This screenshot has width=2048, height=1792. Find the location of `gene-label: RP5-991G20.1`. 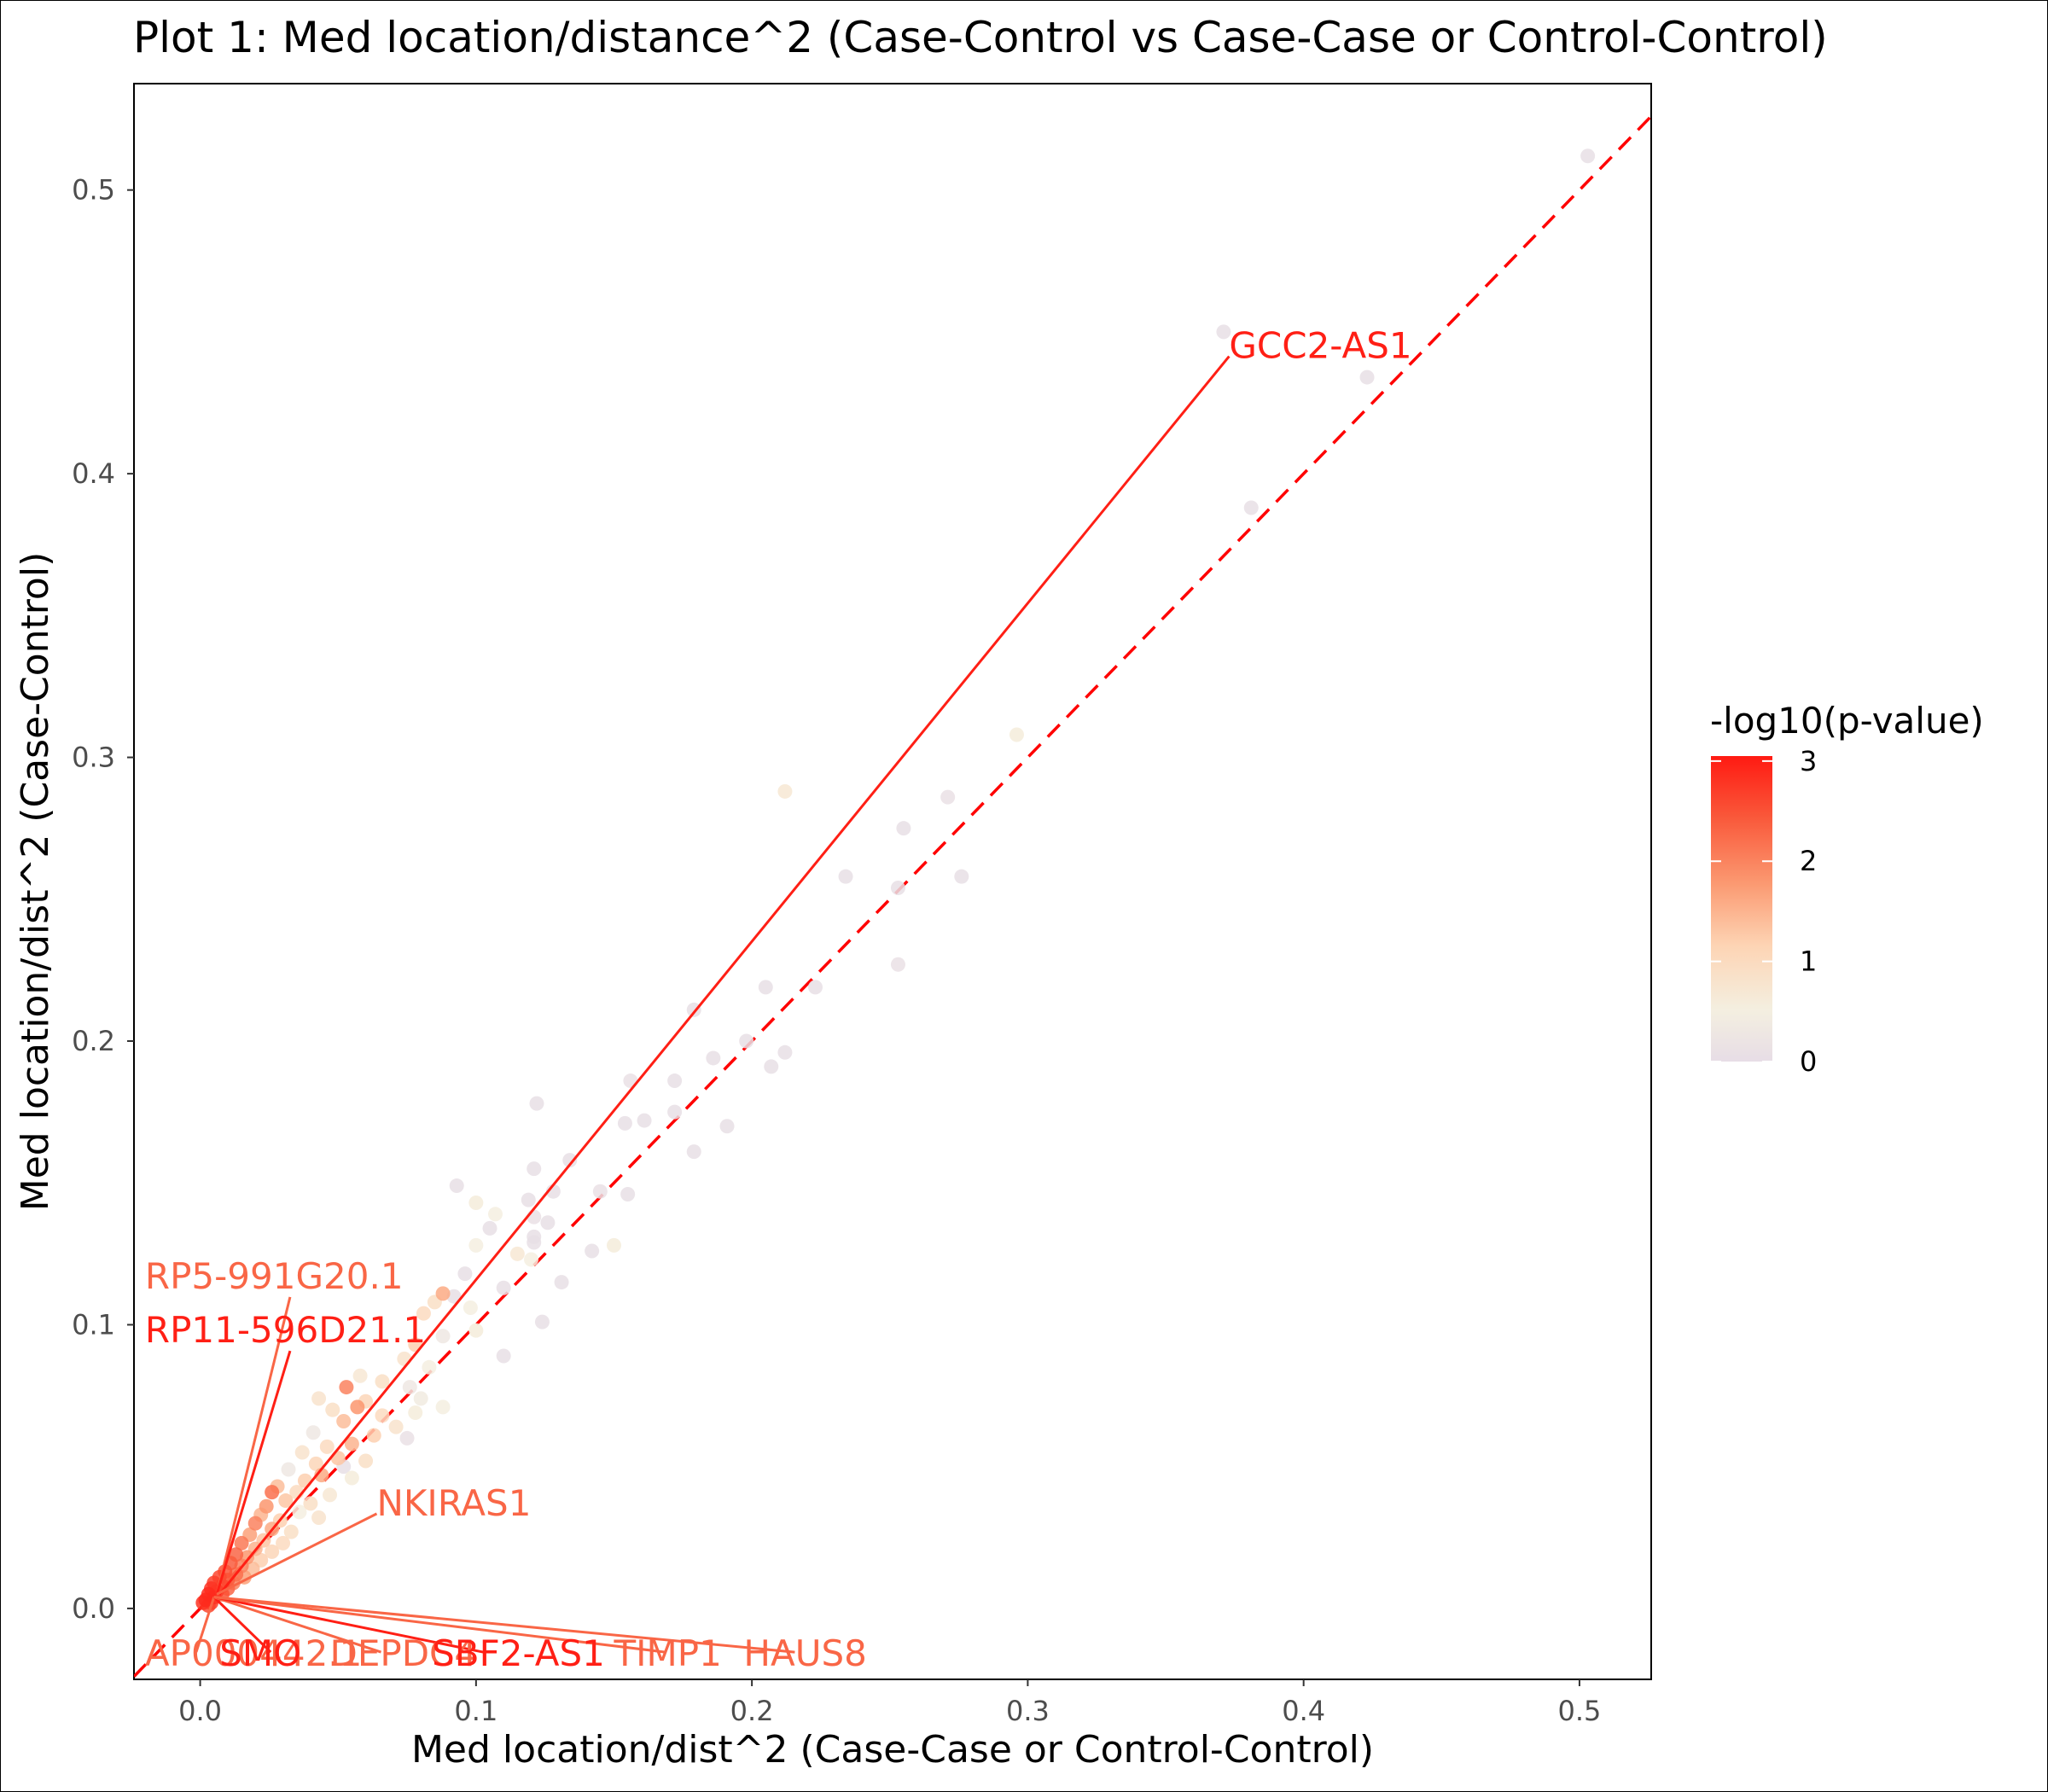

gene-label: RP5-991G20.1 is located at coordinates (274, 1276).